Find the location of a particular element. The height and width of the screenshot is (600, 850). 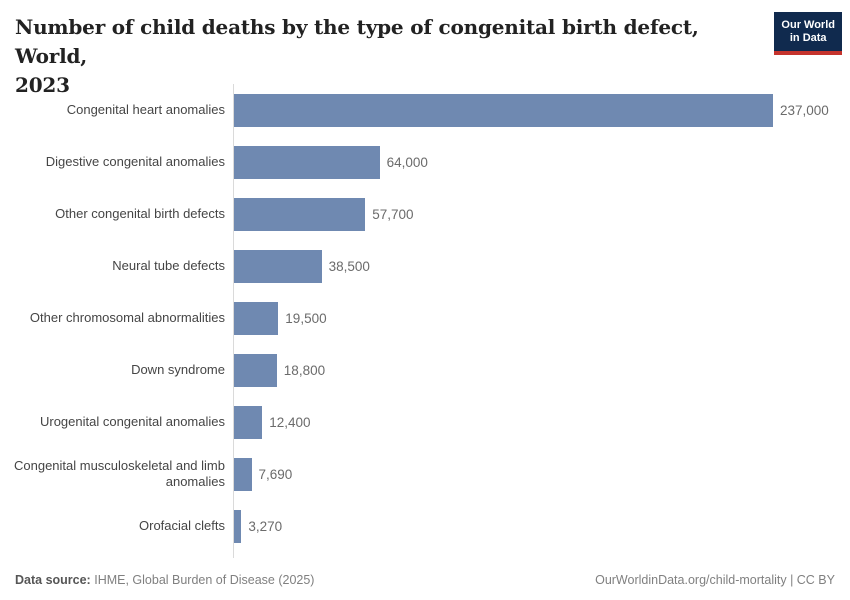

chart-title-line2: 2023 is located at coordinates (42, 85).